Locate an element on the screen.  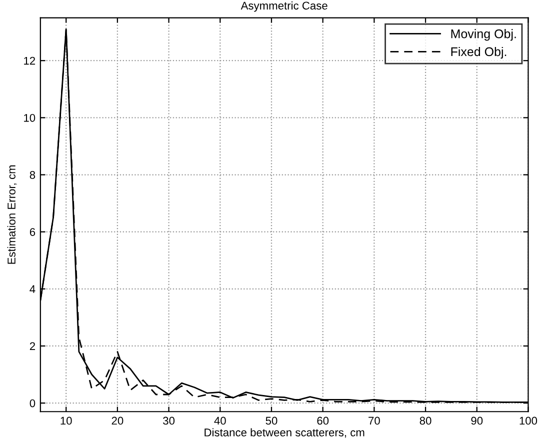
x-tick-label: 40 is located at coordinates (220, 420).